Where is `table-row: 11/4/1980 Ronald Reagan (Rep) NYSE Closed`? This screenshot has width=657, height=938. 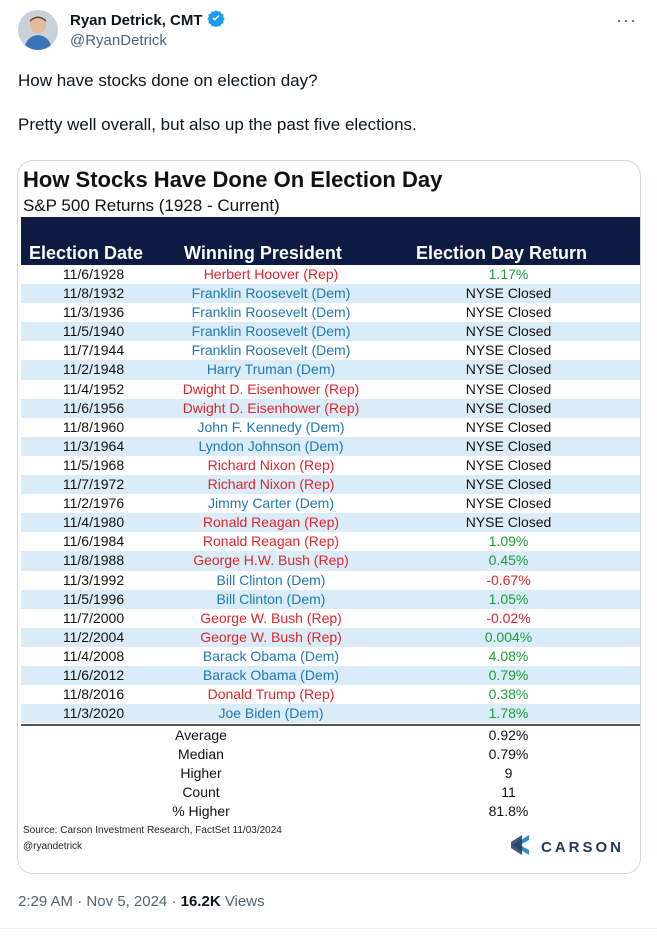
table-row: 11/4/1980 Ronald Reagan (Rep) NYSE Closed is located at coordinates (330, 523).